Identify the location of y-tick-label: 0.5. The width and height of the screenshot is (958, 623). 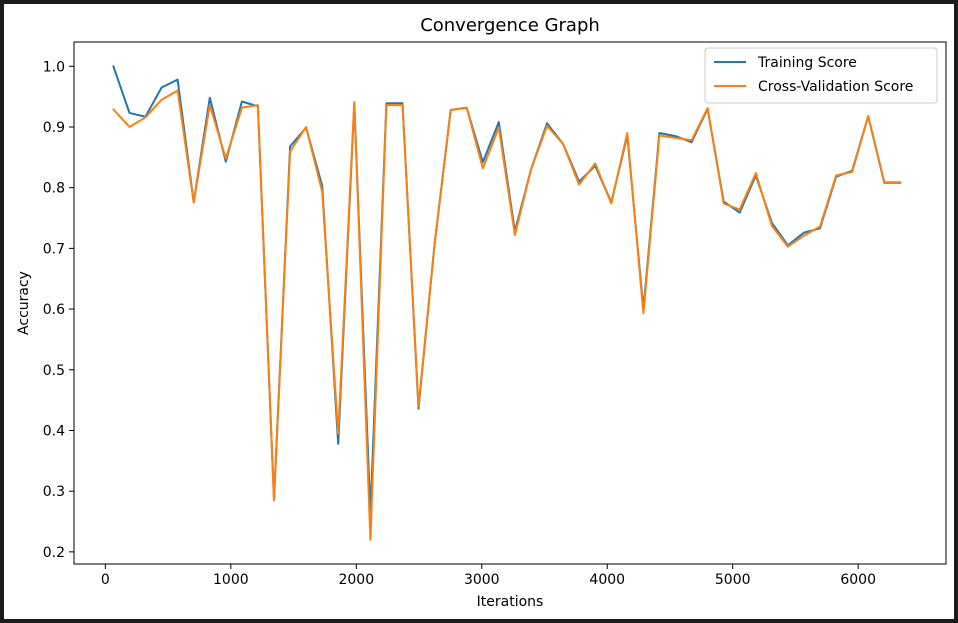
(54, 371).